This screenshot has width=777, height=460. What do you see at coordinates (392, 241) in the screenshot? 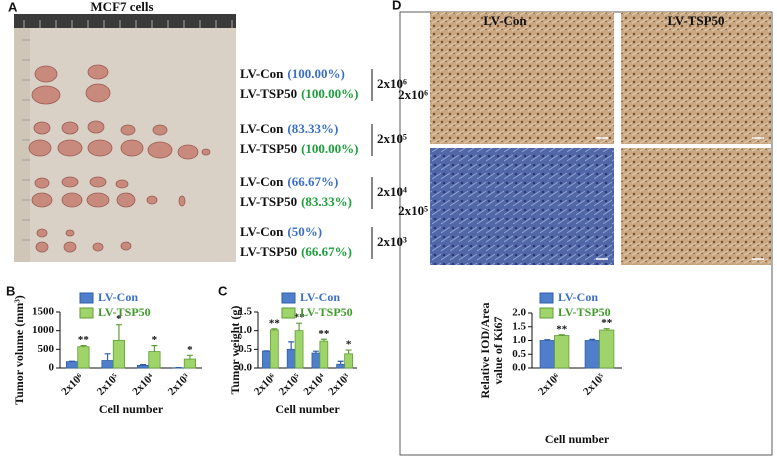
I see `dose-label: 2x10³` at bounding box center [392, 241].